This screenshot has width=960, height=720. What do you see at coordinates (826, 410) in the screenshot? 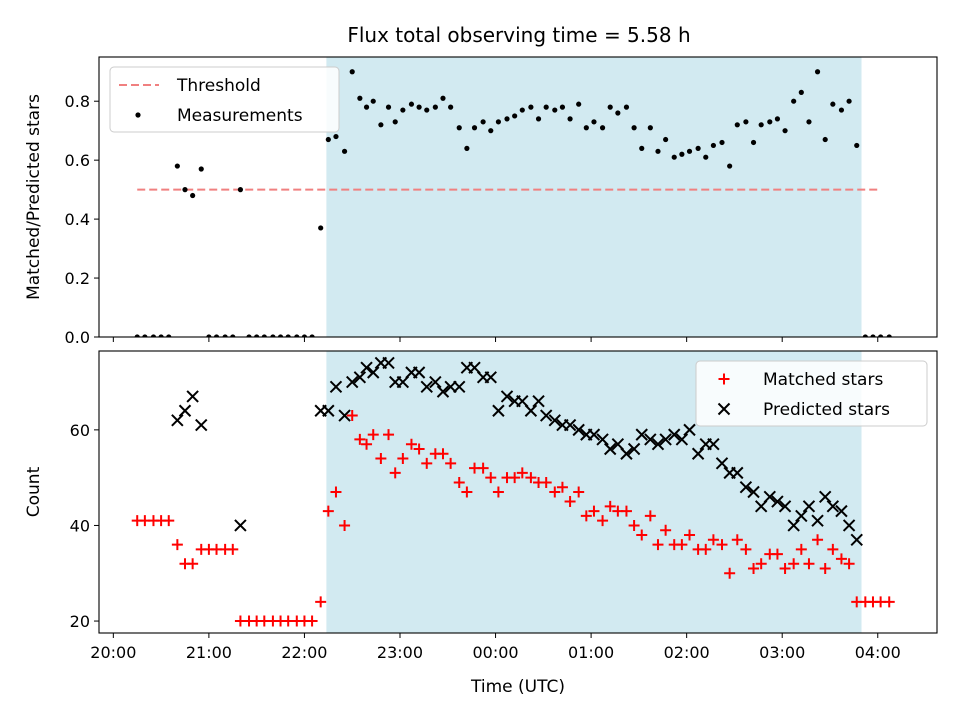
I see `legend-label: Predicted stars` at bounding box center [826, 410].